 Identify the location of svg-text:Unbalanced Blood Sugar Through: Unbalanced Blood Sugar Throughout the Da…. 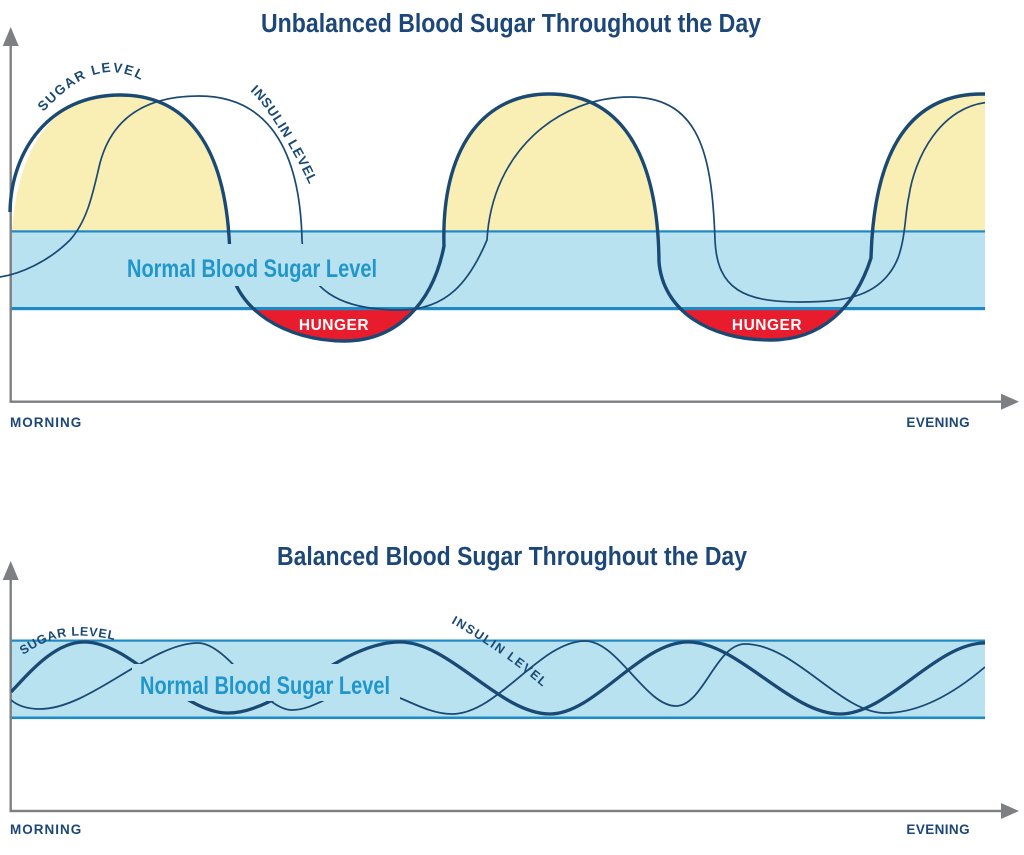
(511, 24).